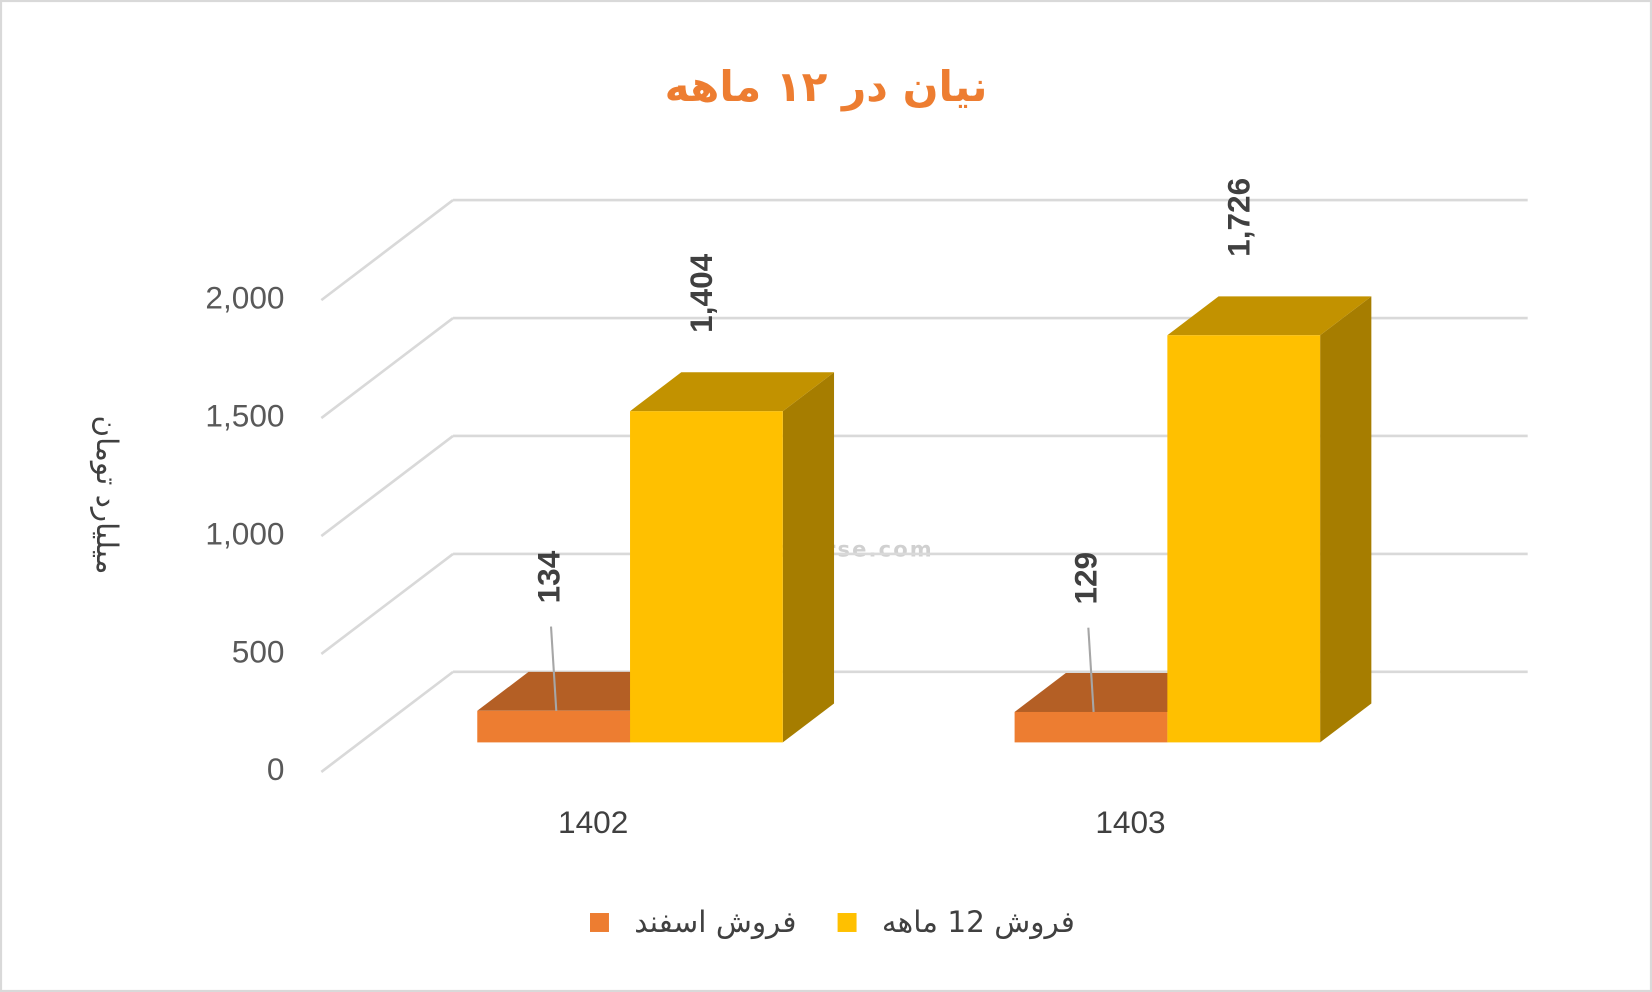 The width and height of the screenshot is (1652, 992). Describe the element at coordinates (1130, 822) in the screenshot. I see `x-tick-label: 1403` at that location.